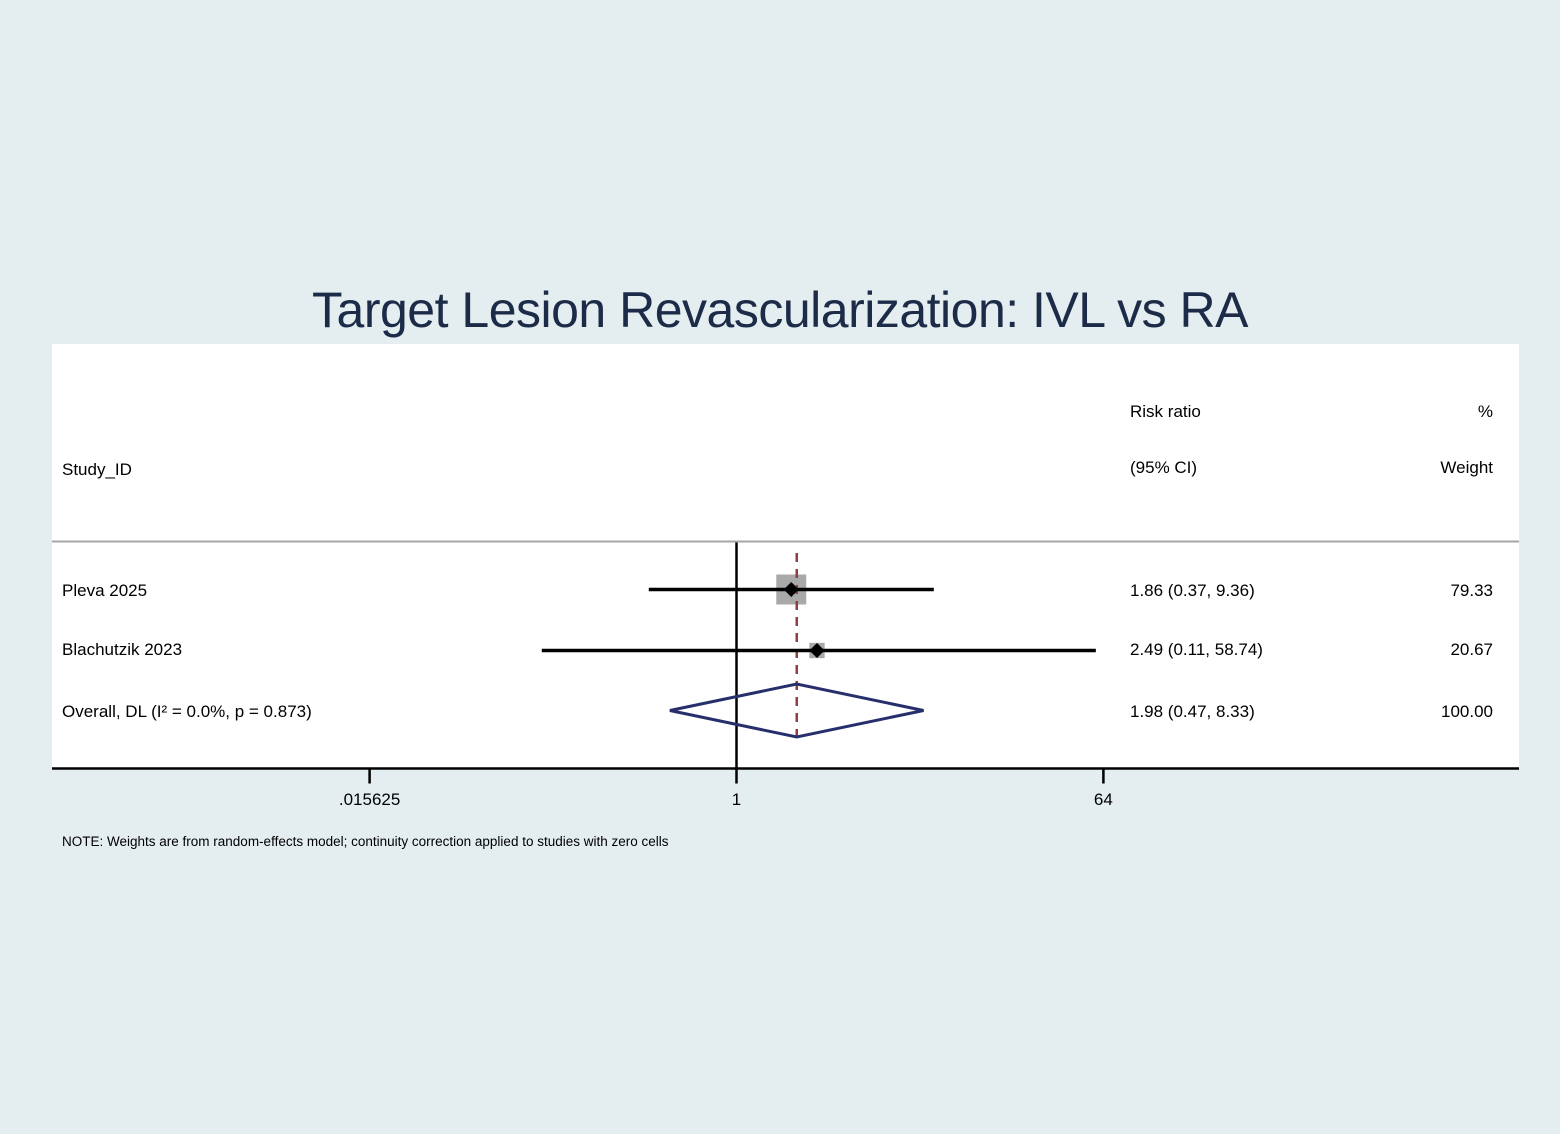  What do you see at coordinates (1196, 649) in the screenshot?
I see `estimate-blachutzik-2023: 2.49 (0.11, 58.74)` at bounding box center [1196, 649].